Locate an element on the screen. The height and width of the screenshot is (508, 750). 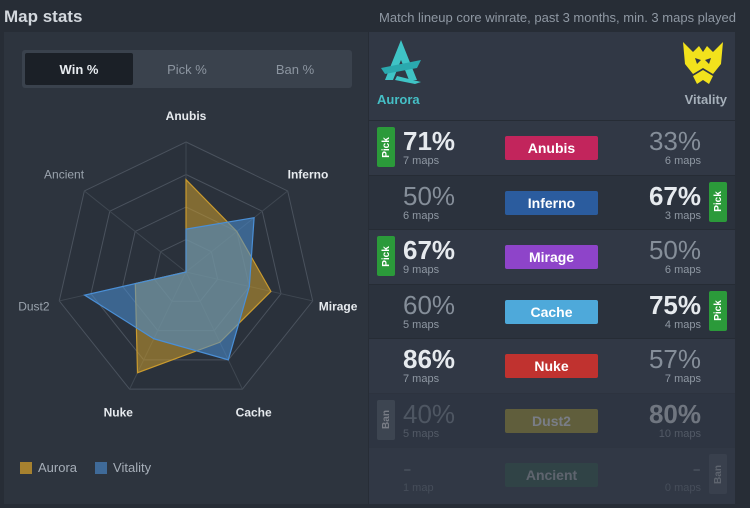
map-name-button: Nuke is located at coordinates (551, 366).